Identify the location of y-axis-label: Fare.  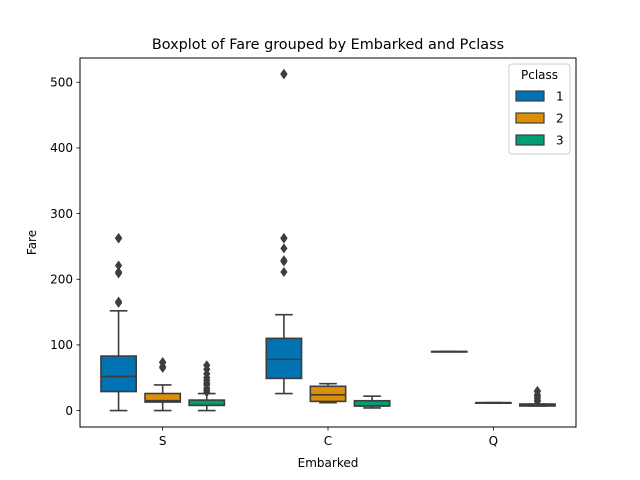
(32, 242).